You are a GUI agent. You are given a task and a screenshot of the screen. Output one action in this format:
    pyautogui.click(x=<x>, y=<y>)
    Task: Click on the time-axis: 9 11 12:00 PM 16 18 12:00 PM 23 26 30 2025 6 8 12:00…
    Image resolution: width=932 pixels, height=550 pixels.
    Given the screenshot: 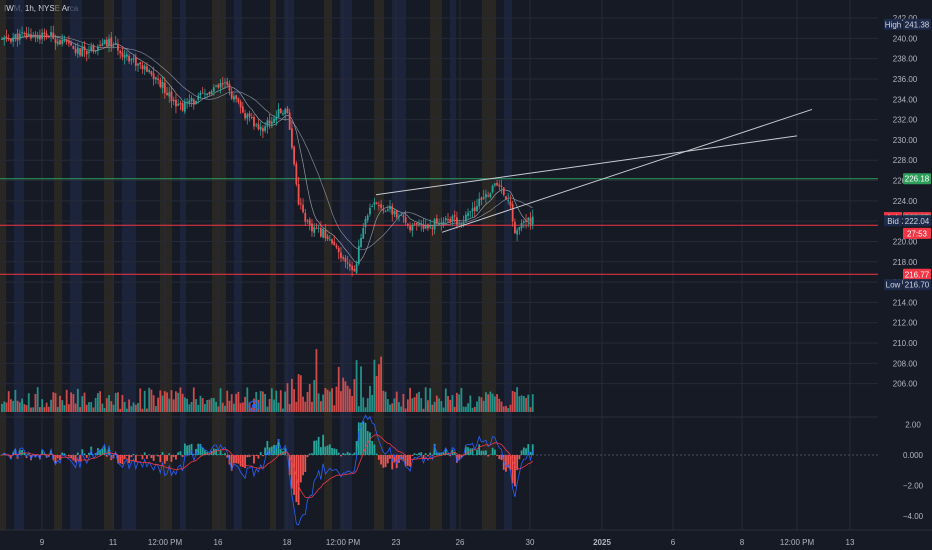 What is the action you would take?
    pyautogui.click(x=447, y=542)
    